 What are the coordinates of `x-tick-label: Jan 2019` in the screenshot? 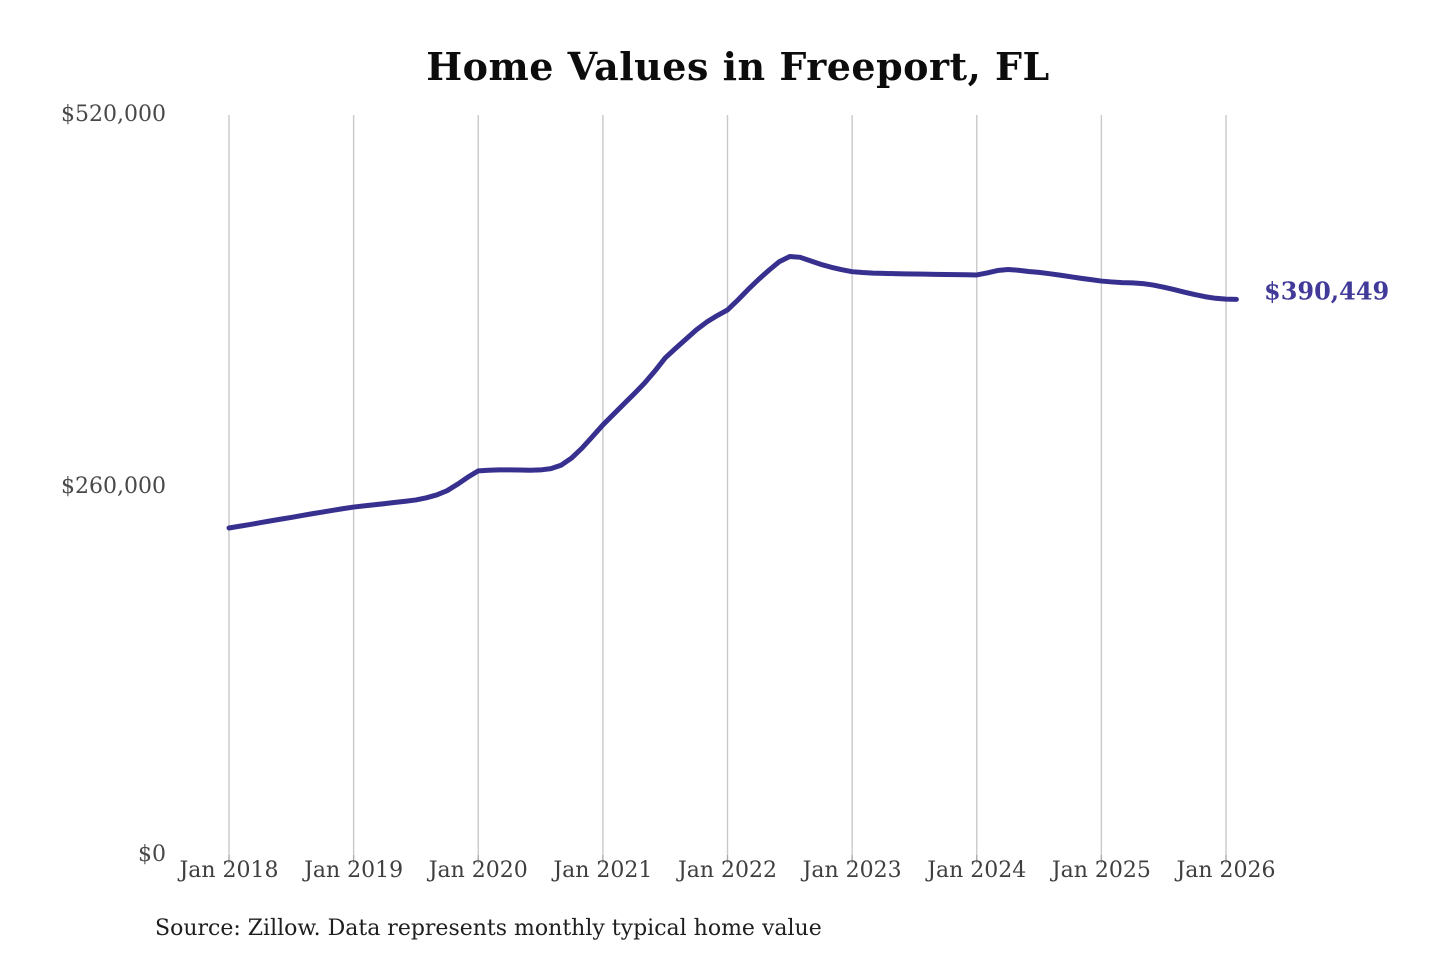 It's located at (354, 870).